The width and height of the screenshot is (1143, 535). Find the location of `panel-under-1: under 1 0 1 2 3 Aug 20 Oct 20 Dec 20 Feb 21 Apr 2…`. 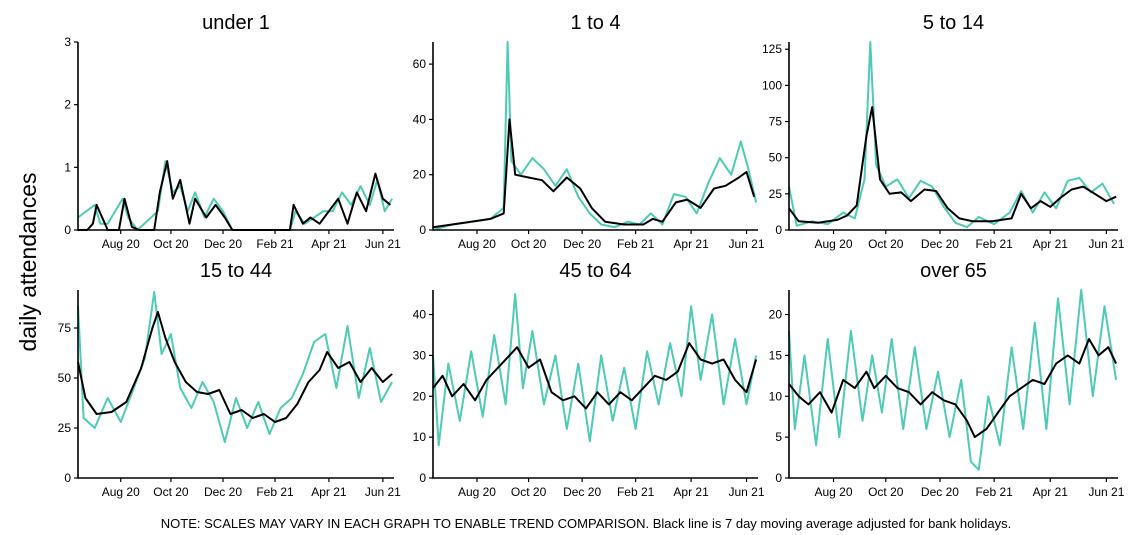

panel-under-1: under 1 0 1 2 3 Aug 20 Oct 20 Dec 20 Feb 21 Apr 2… is located at coordinates (232, 131).